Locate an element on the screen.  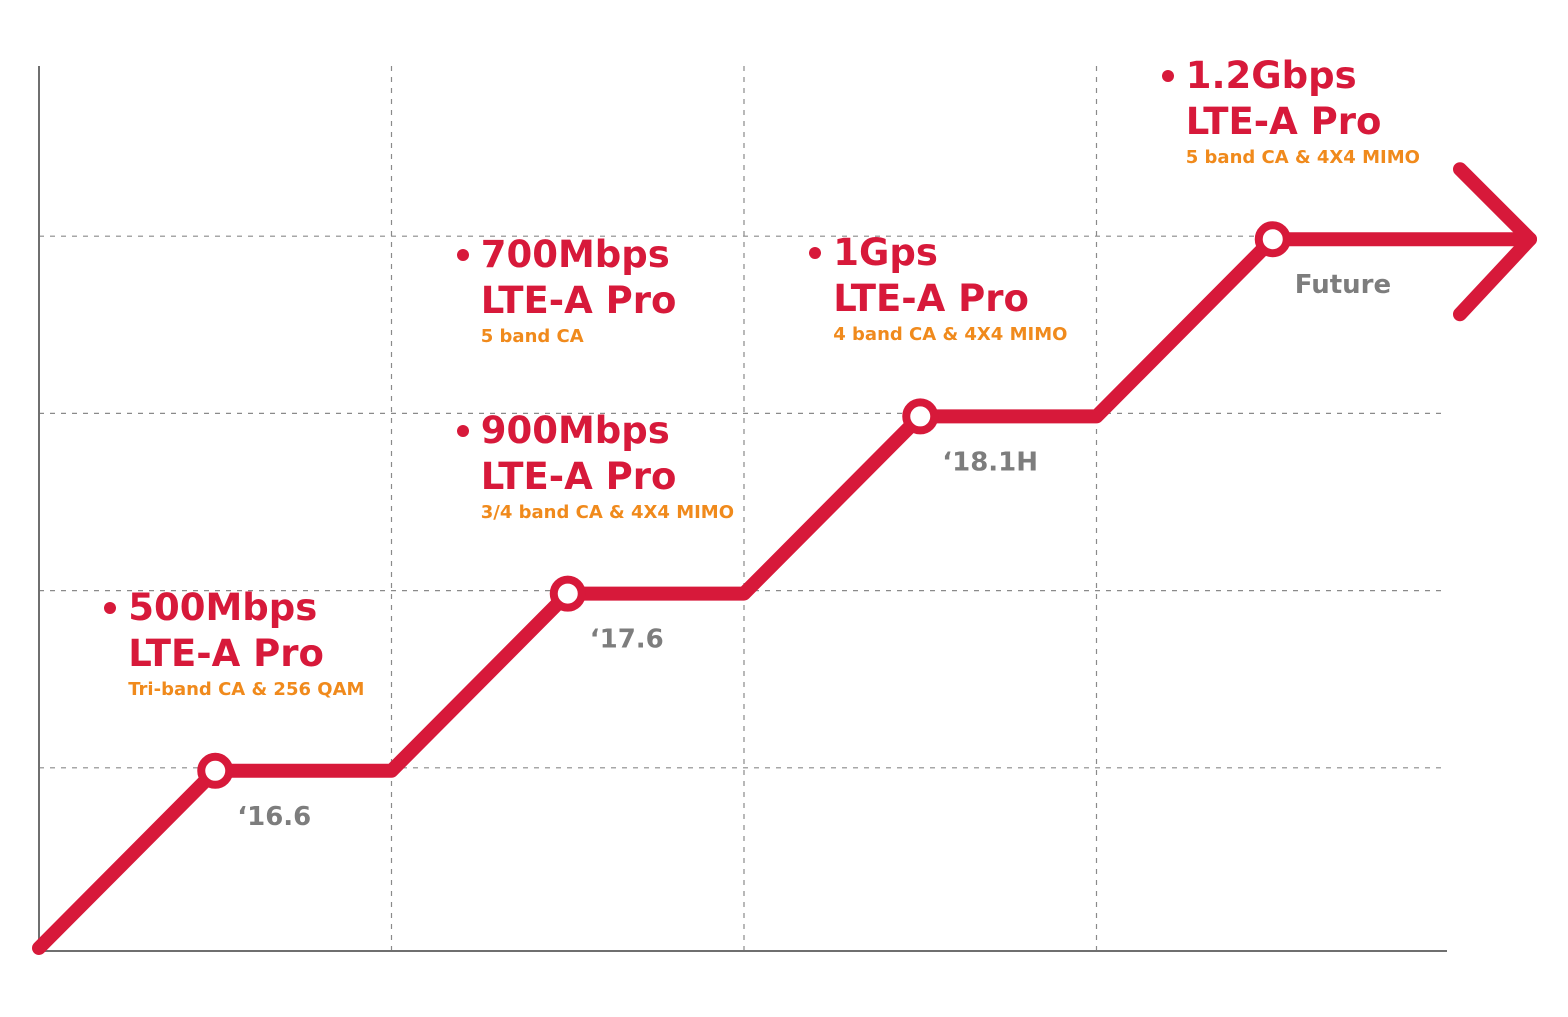
spec-description: 5 band CA is located at coordinates (532, 336).